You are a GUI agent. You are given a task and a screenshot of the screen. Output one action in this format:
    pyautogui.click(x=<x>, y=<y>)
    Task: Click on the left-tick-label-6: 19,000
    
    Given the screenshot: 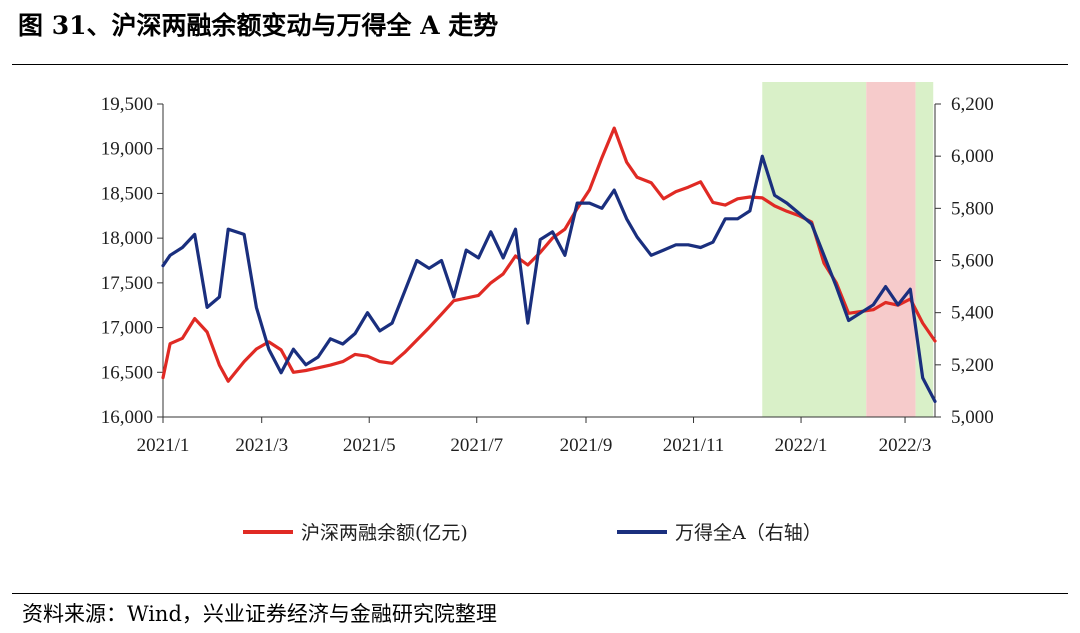 What is the action you would take?
    pyautogui.click(x=127, y=149)
    